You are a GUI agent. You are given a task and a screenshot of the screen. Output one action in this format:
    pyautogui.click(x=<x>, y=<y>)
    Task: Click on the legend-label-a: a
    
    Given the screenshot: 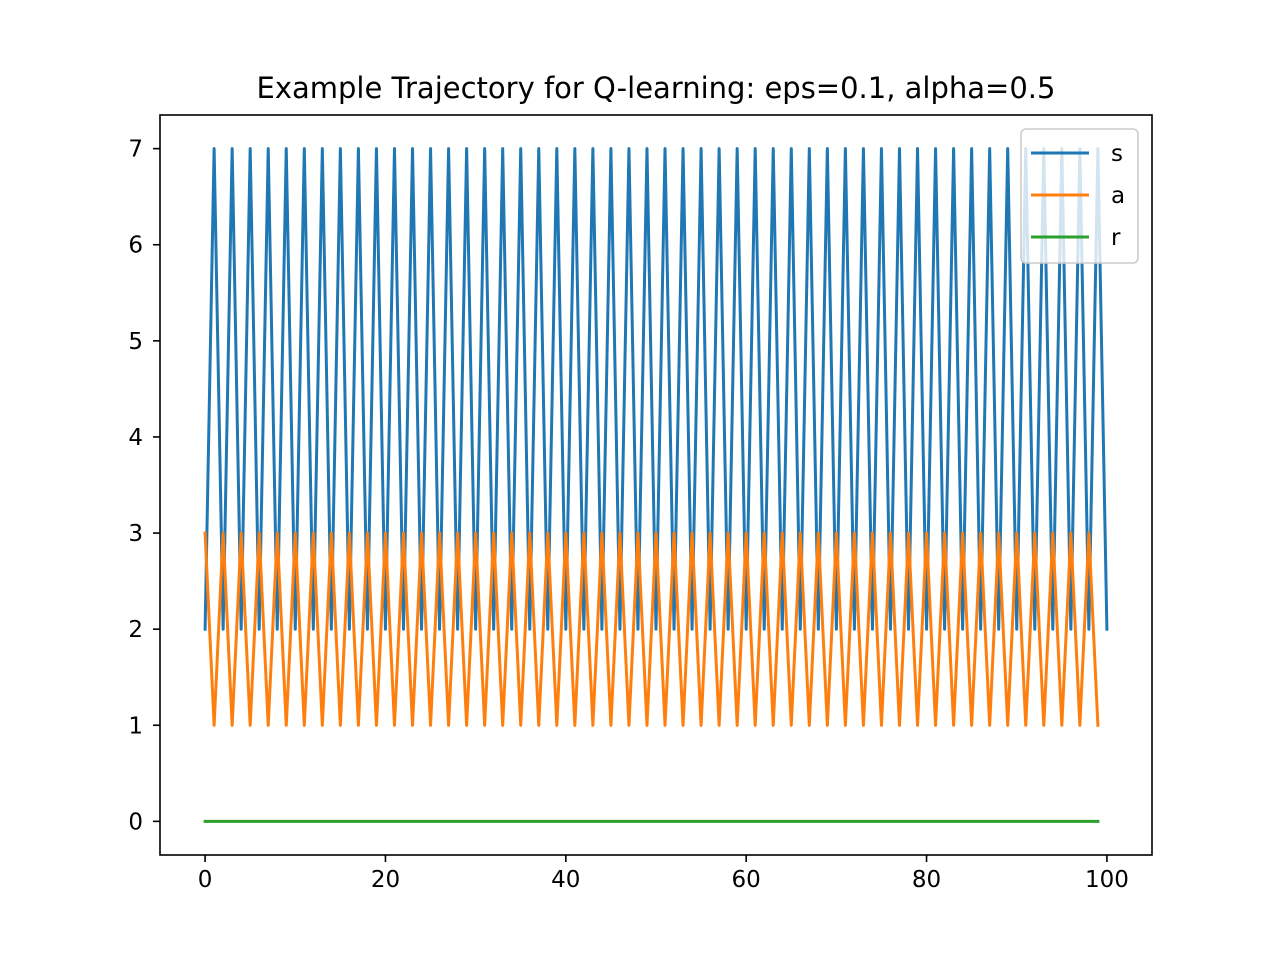 What is the action you would take?
    pyautogui.click(x=1118, y=196)
    